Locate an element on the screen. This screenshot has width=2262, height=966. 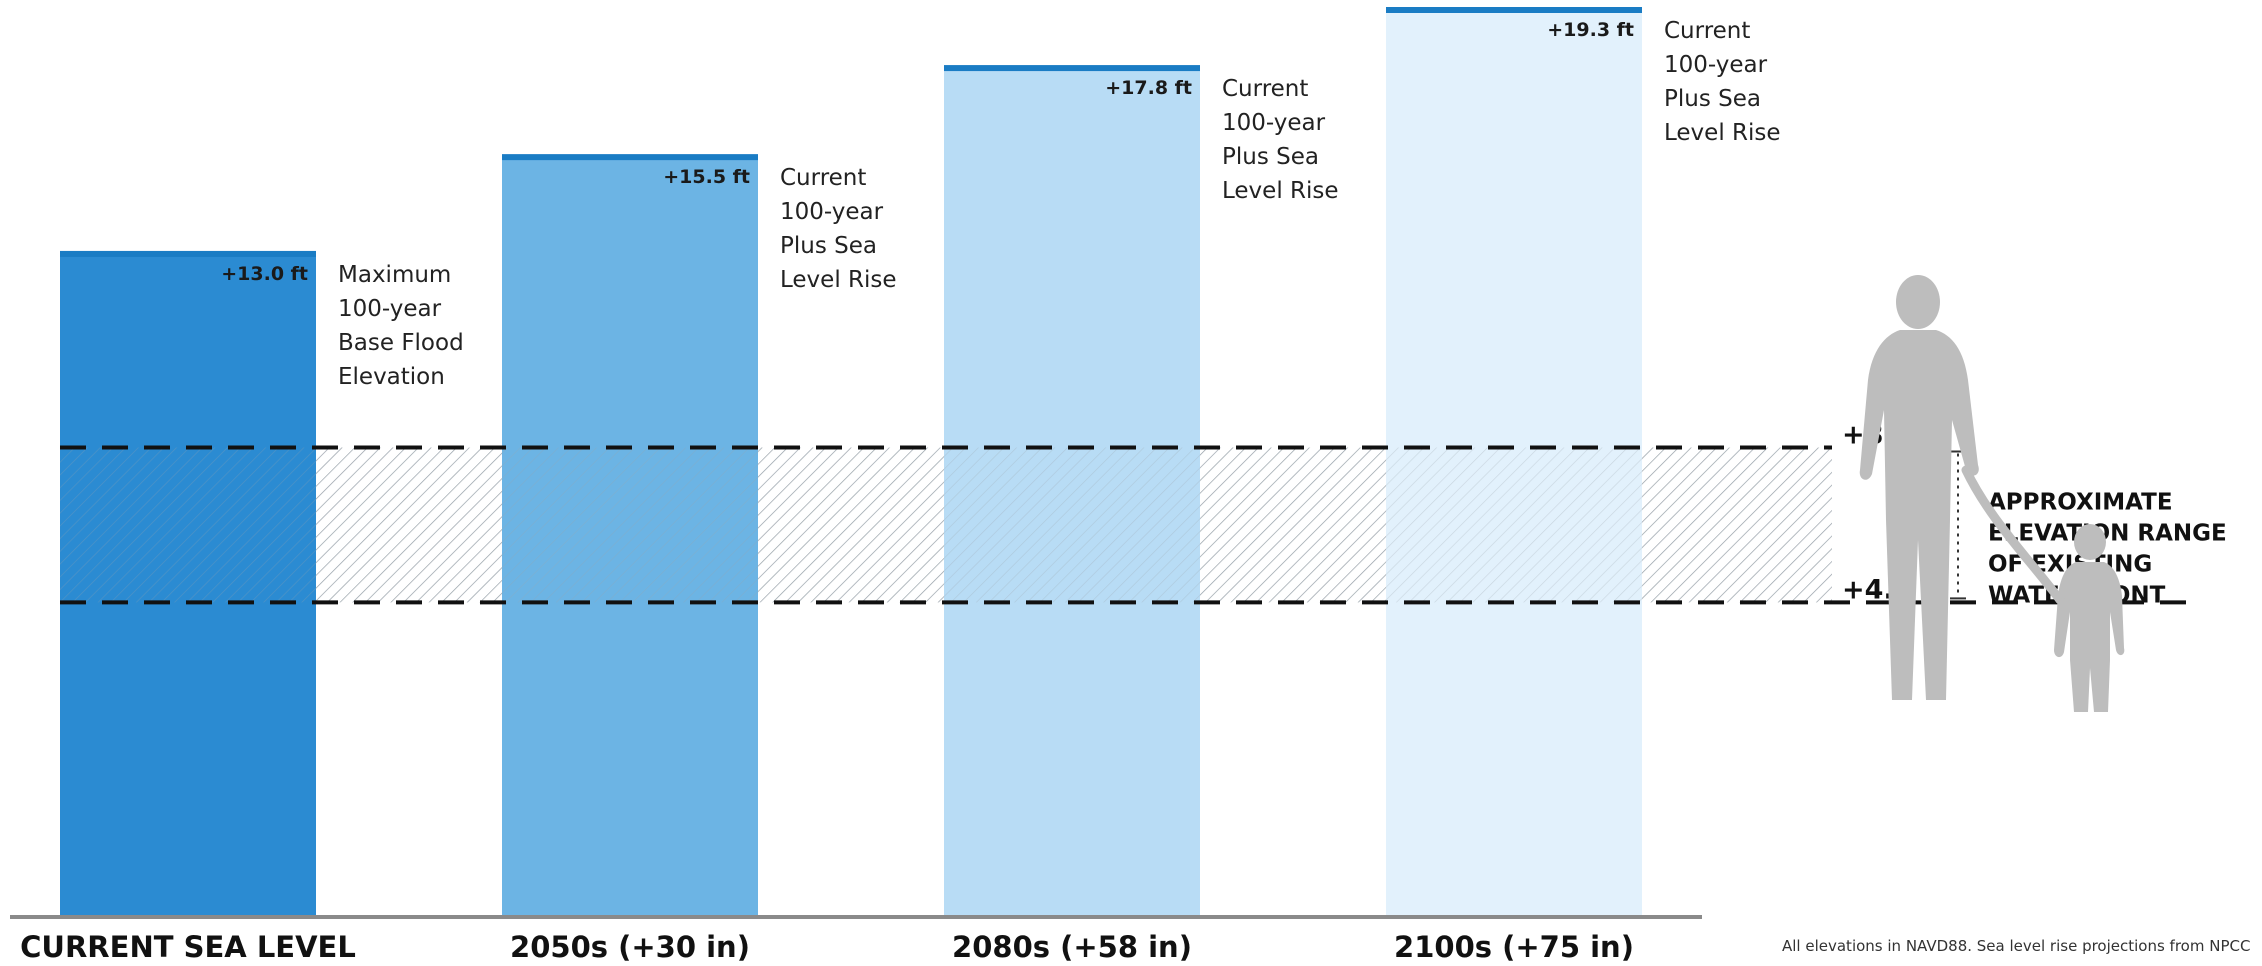
bar-description-3: Current is located at coordinates (1265, 89).